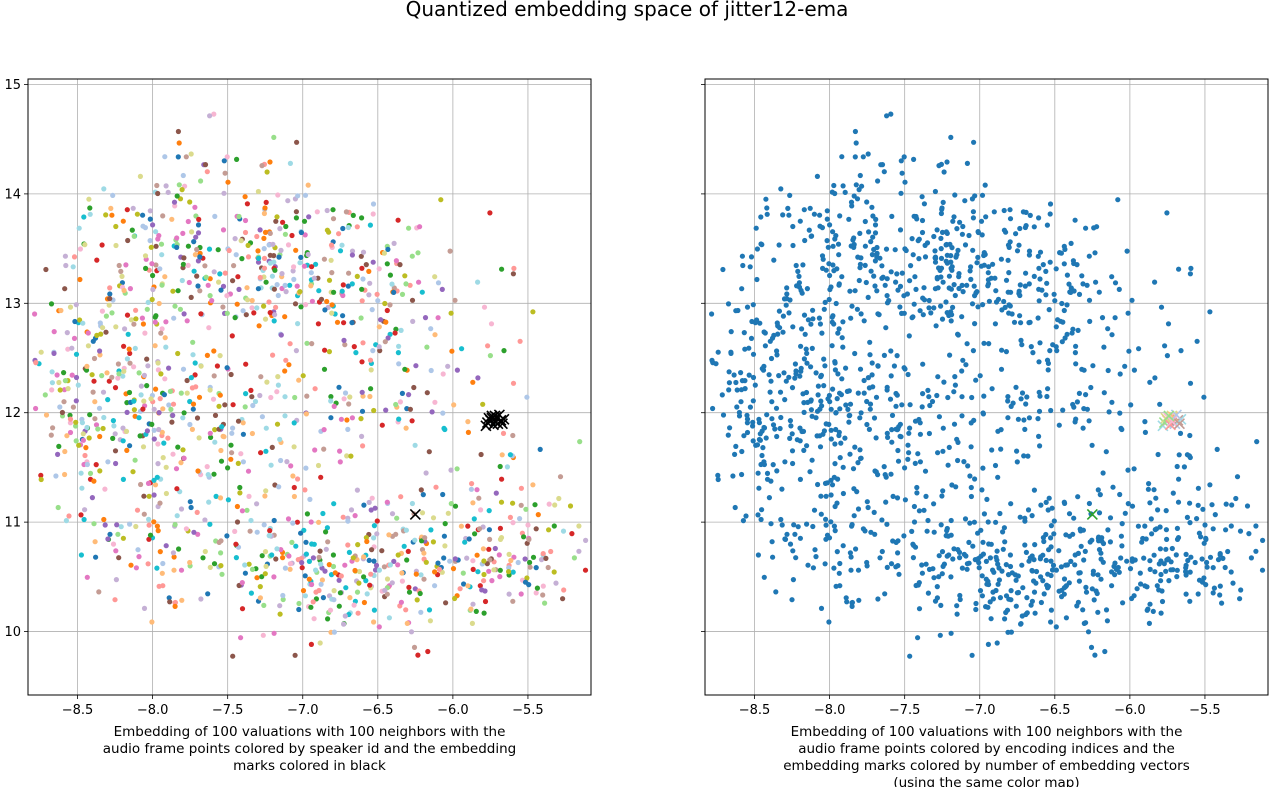  I want to click on x-tick-label: −7.0, so click(303, 710).